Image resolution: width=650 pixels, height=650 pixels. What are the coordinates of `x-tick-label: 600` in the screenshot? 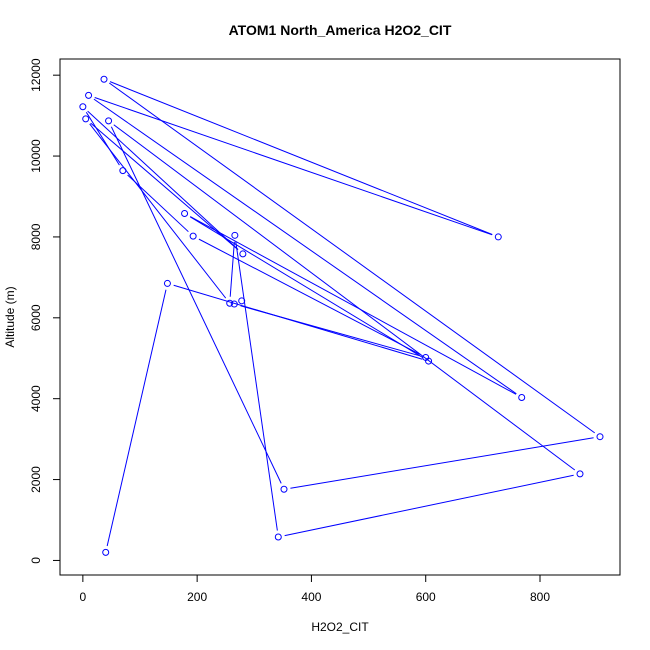 It's located at (426, 597).